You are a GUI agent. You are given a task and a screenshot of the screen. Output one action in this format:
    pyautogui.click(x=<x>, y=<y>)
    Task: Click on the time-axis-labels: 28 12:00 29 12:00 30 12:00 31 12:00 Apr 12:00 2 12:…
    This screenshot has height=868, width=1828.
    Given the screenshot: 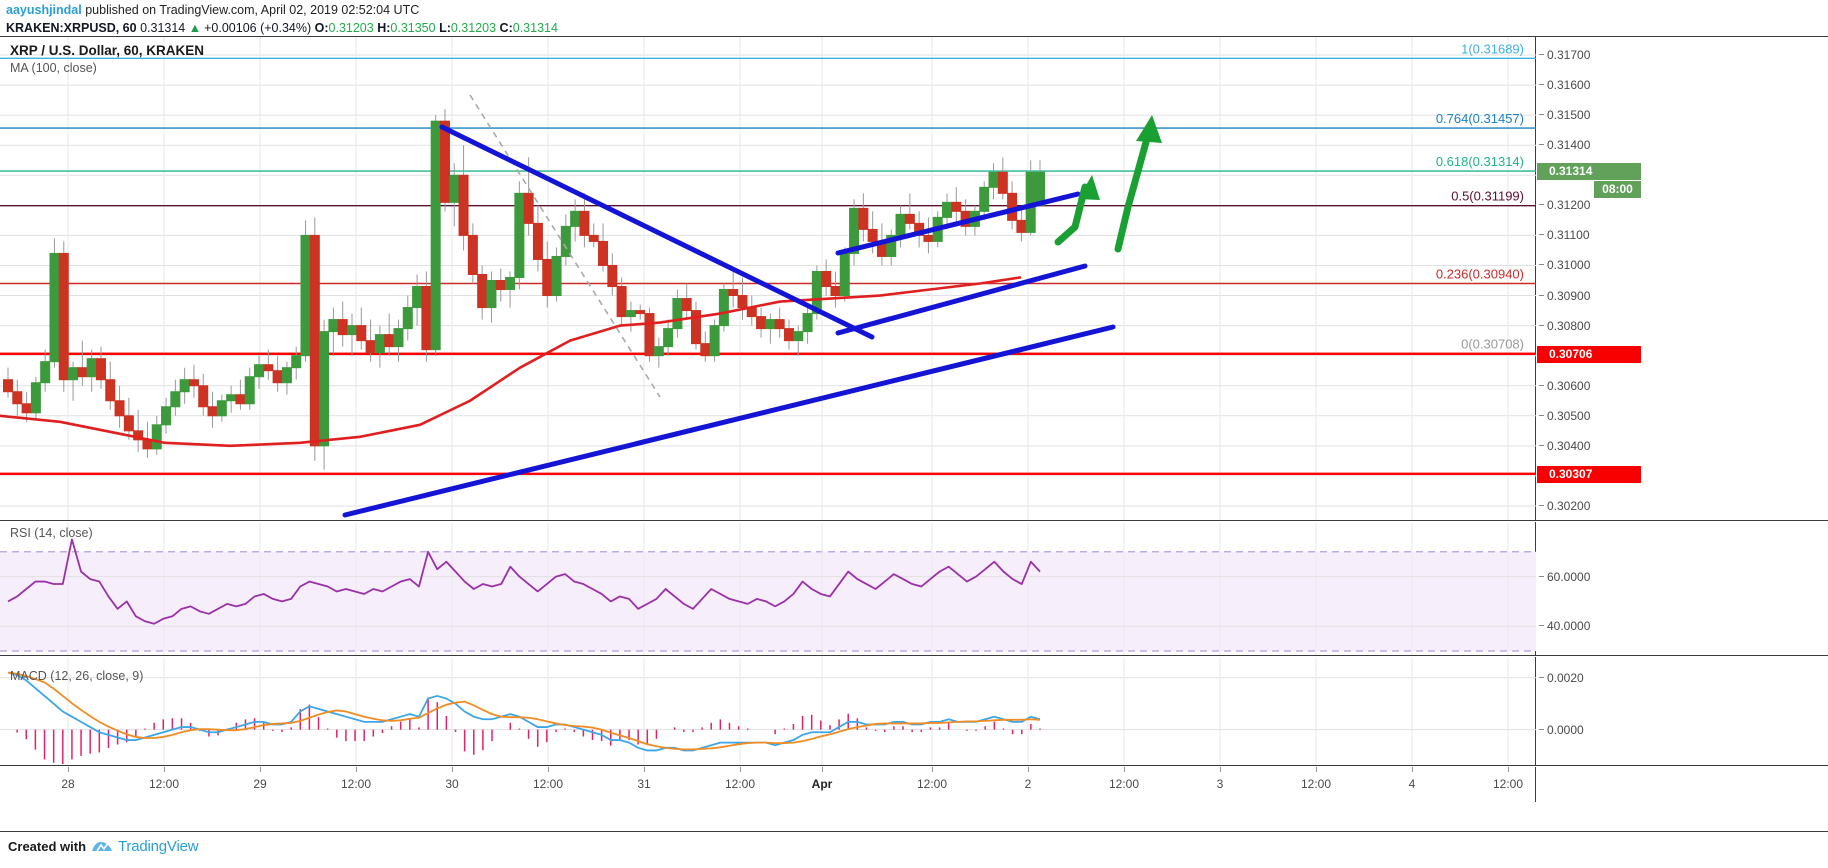 What is the action you would take?
    pyautogui.click(x=768, y=784)
    